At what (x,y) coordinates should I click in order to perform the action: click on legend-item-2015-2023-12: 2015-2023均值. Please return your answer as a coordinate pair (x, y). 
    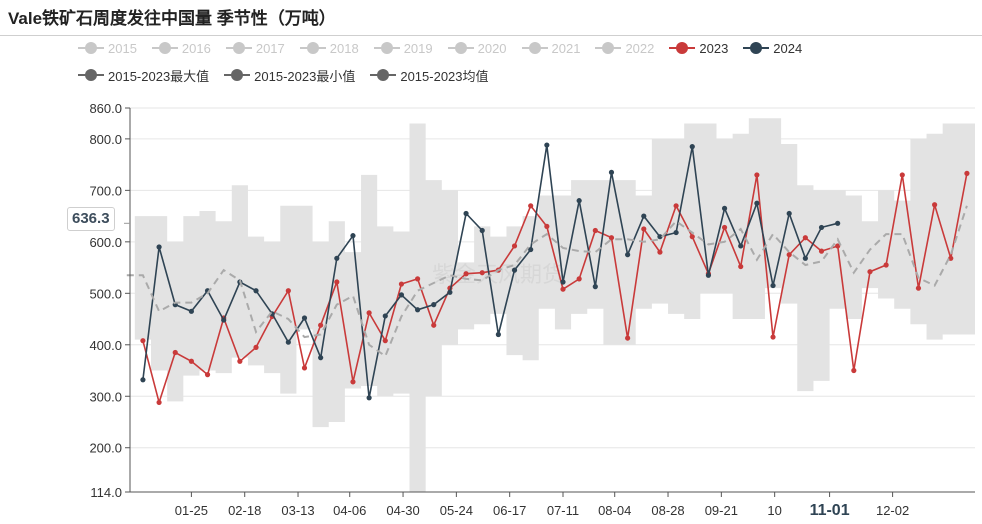
    Looking at the image, I should click on (429, 75).